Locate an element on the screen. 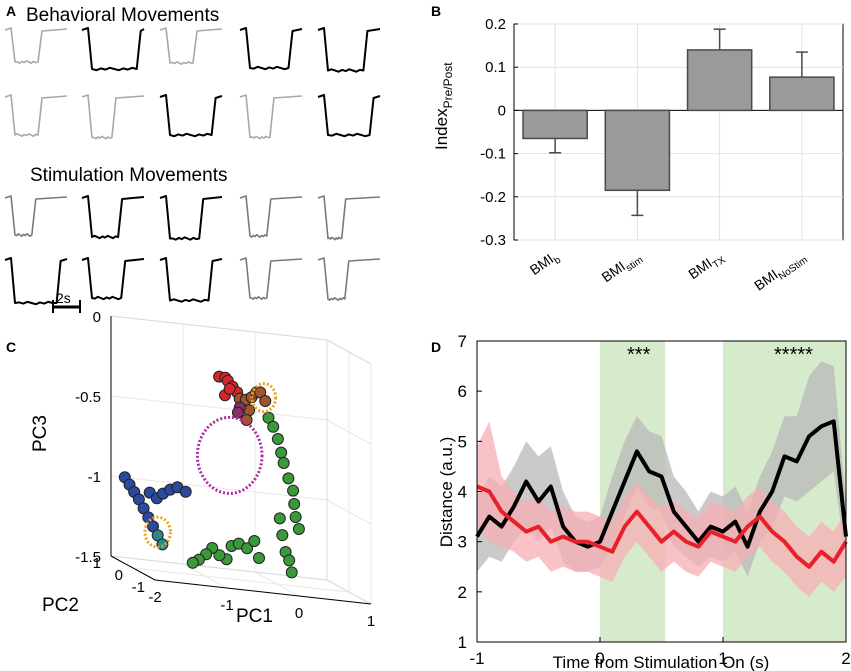 This screenshot has width=851, height=671. series-line-red is located at coordinates (662, 526).